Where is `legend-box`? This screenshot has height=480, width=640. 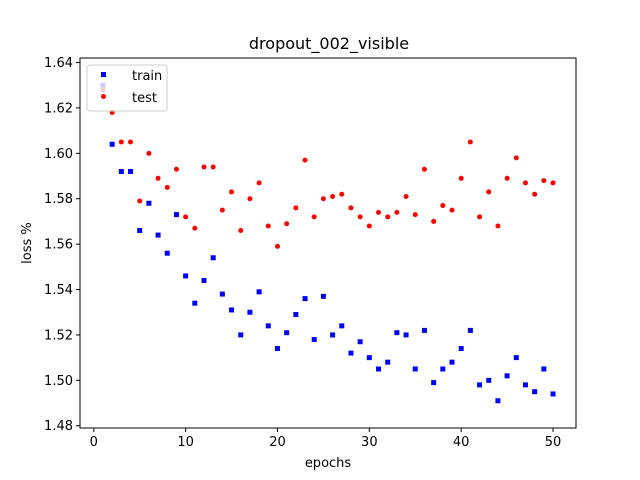
legend-box is located at coordinates (127, 88).